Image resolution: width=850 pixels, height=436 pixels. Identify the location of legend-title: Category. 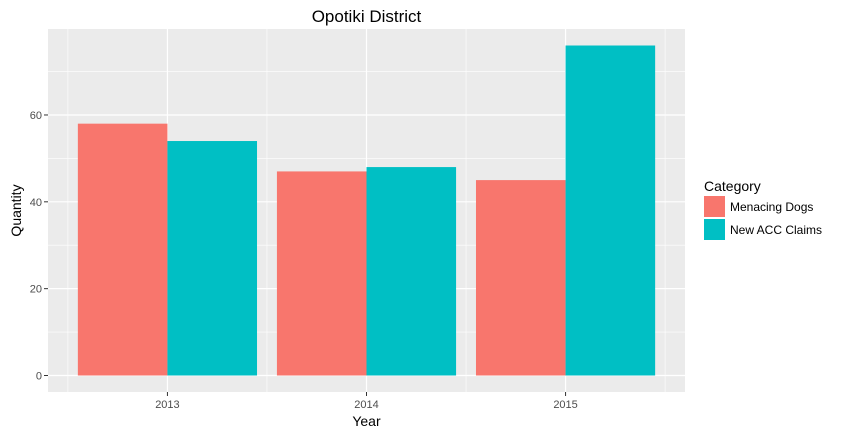
(732, 186).